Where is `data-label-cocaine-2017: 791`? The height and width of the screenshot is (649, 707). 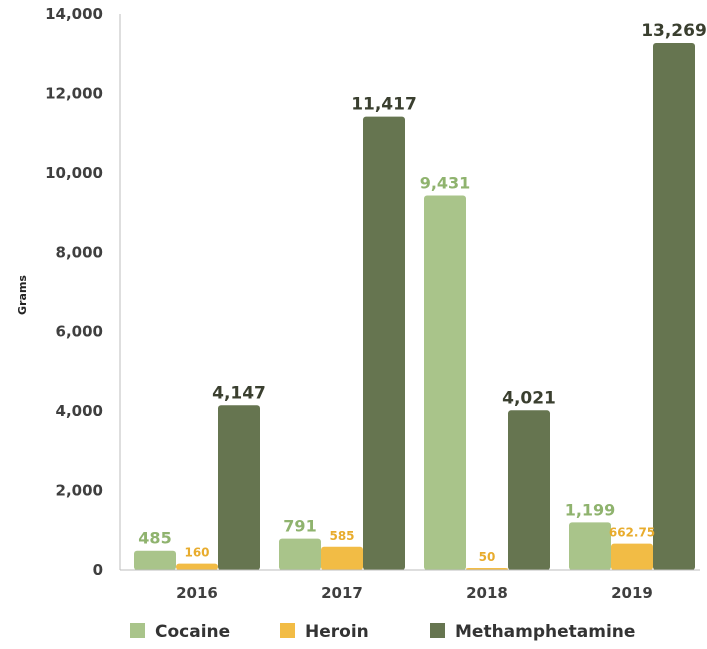 data-label-cocaine-2017: 791 is located at coordinates (299, 526).